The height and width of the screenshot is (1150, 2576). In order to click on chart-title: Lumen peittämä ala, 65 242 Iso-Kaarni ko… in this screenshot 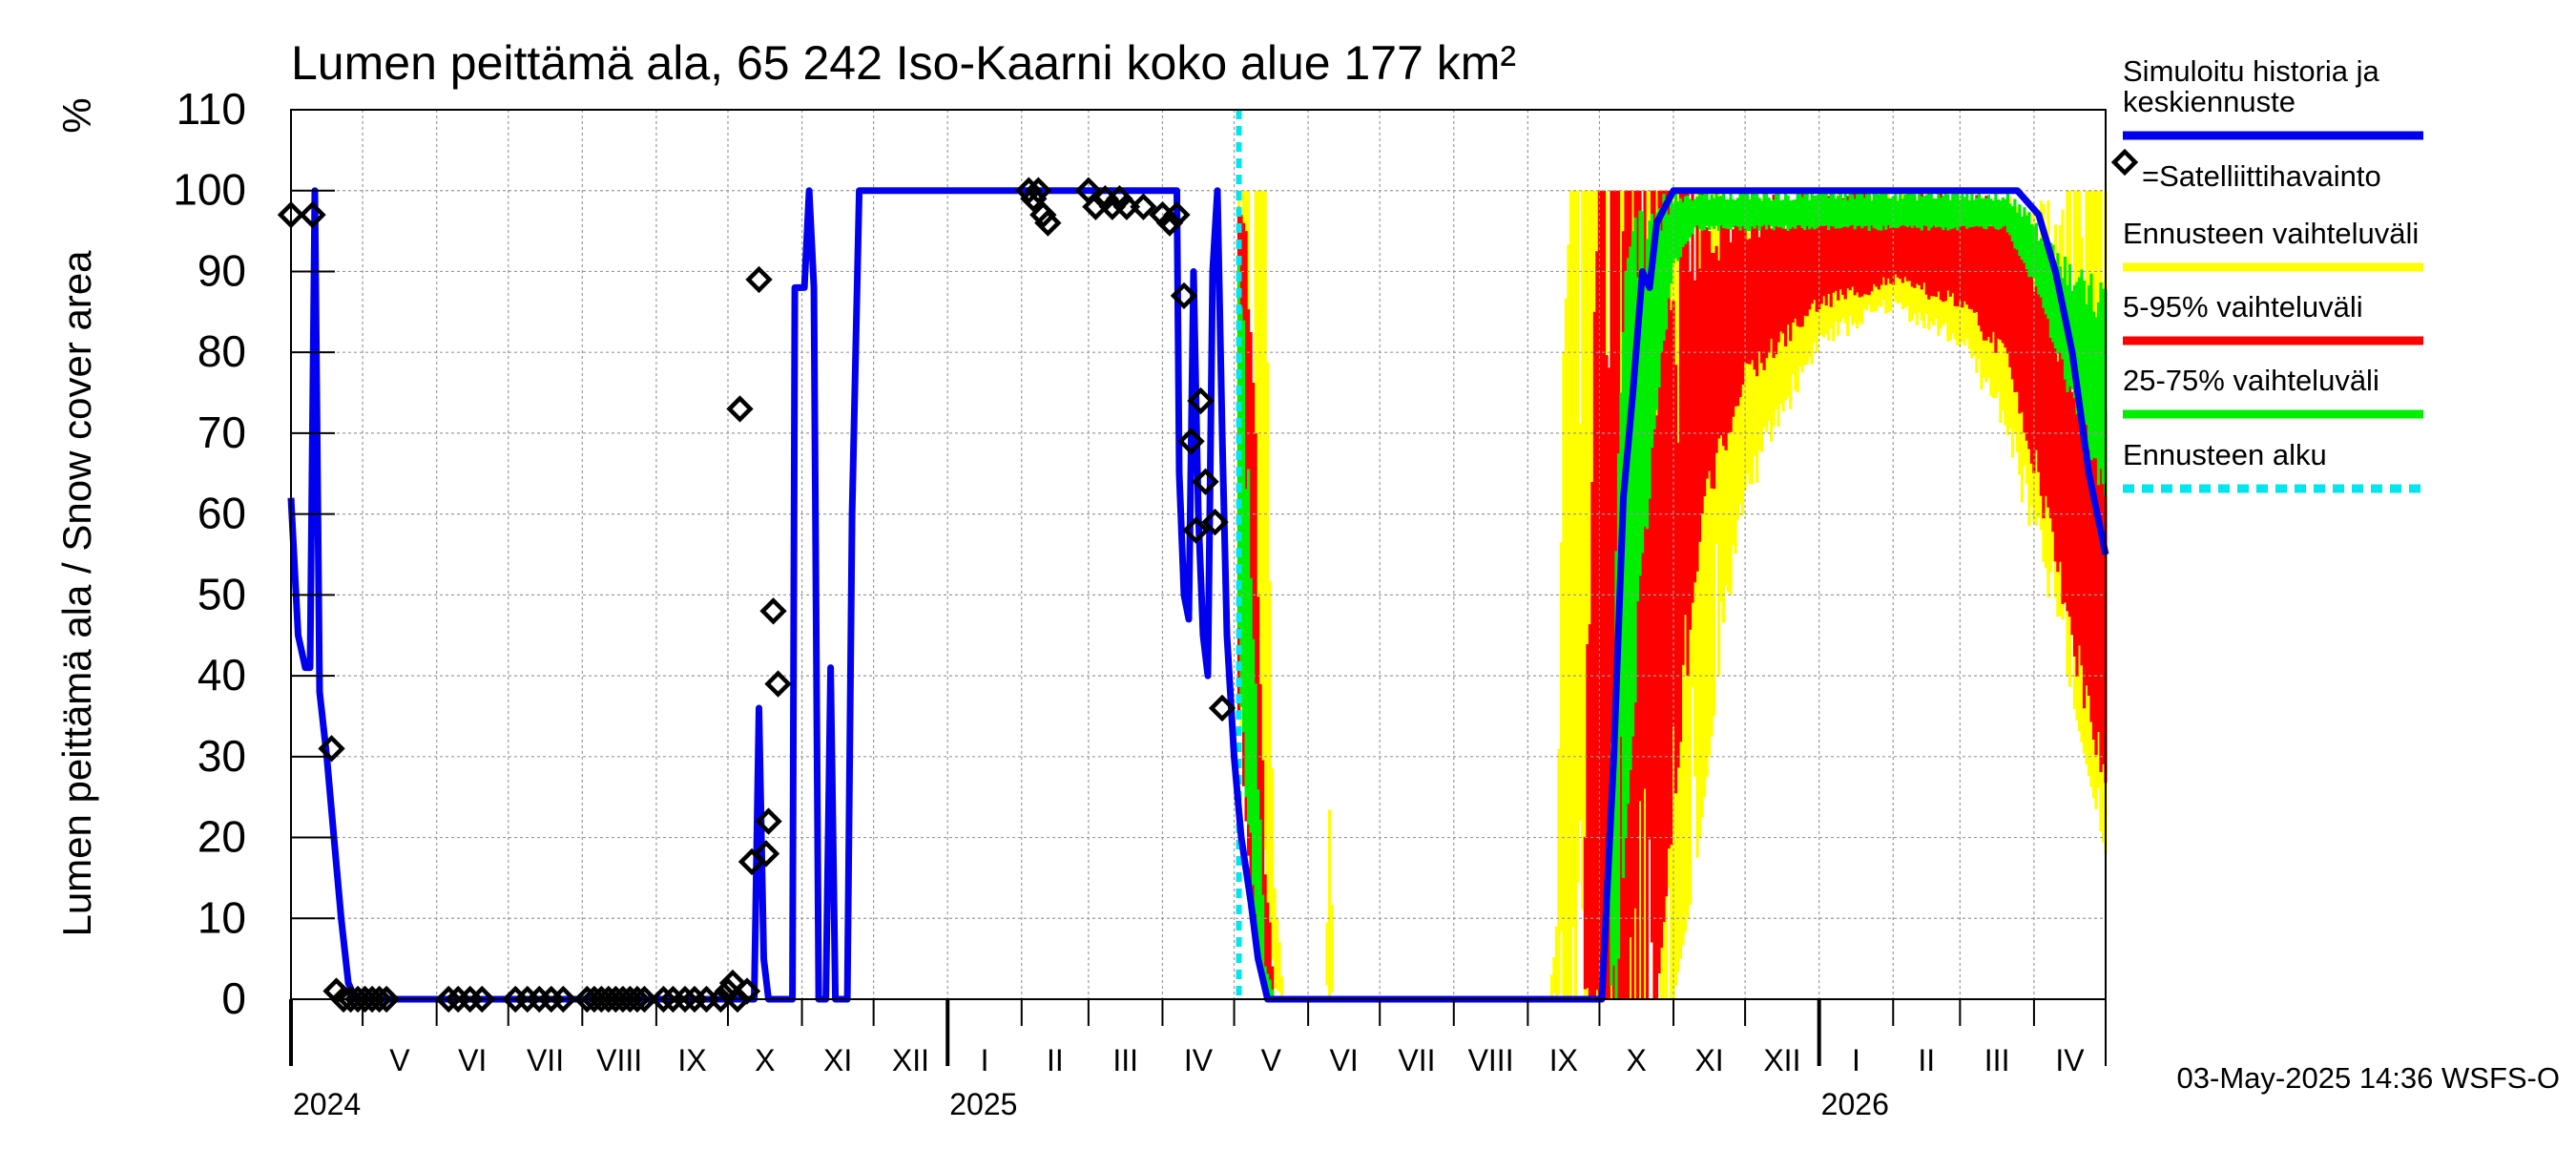, I will do `click(903, 63)`.